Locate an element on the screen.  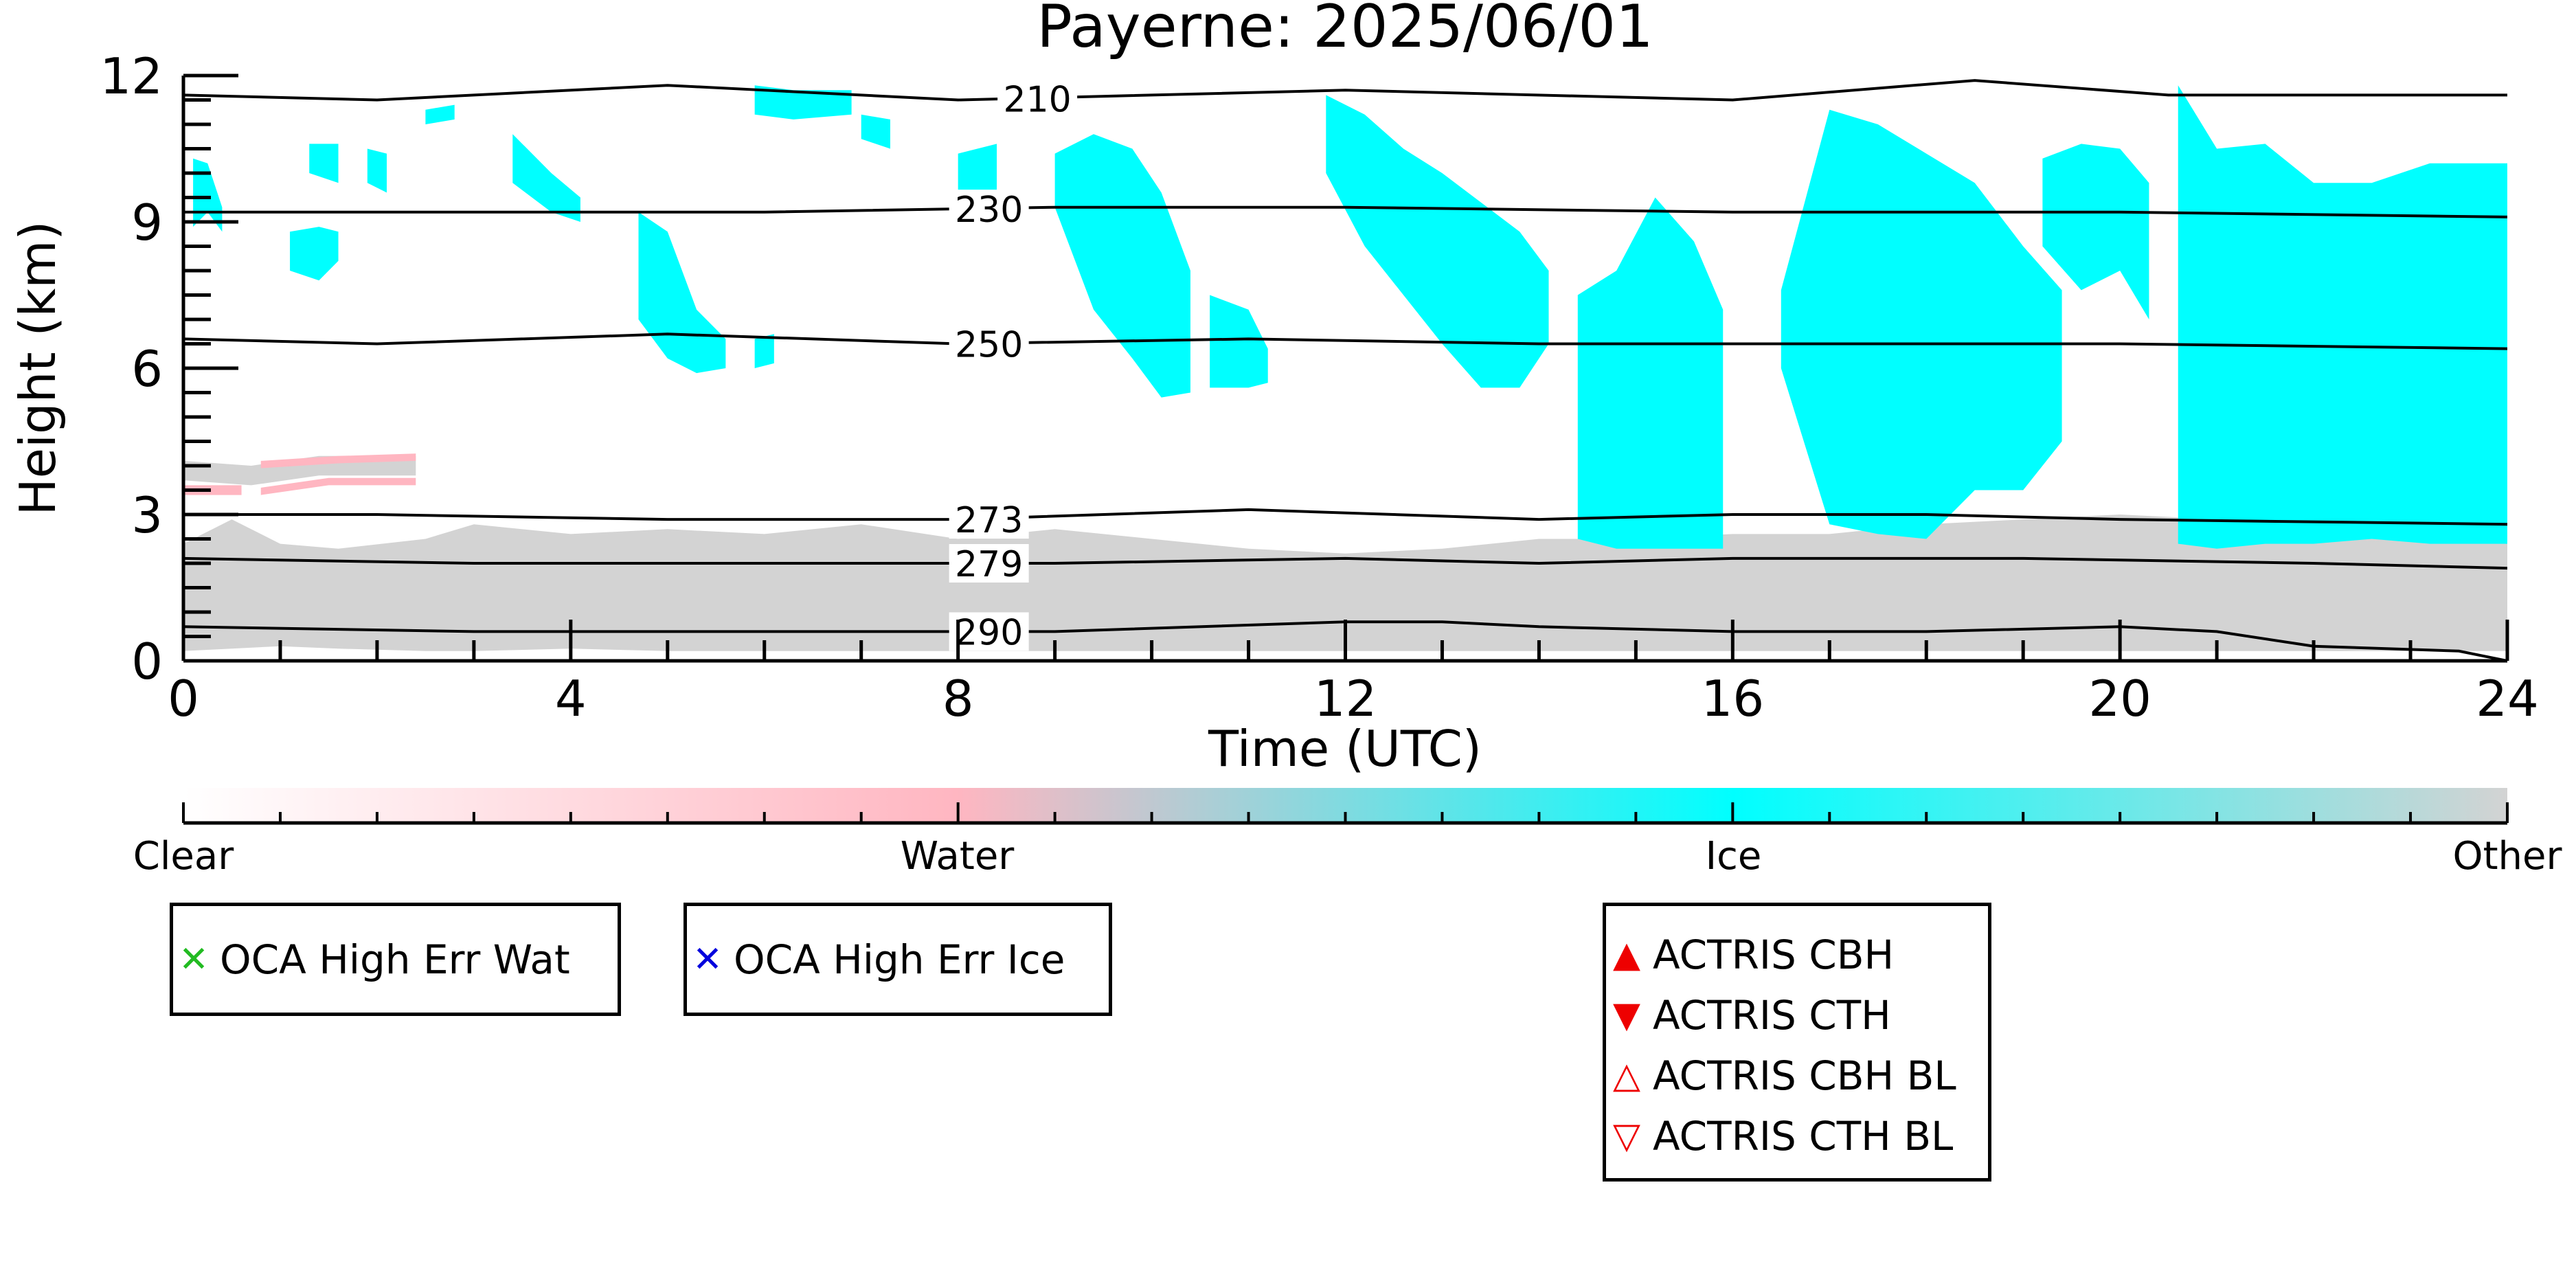
isotherm-label-250: 250 is located at coordinates (989, 345).